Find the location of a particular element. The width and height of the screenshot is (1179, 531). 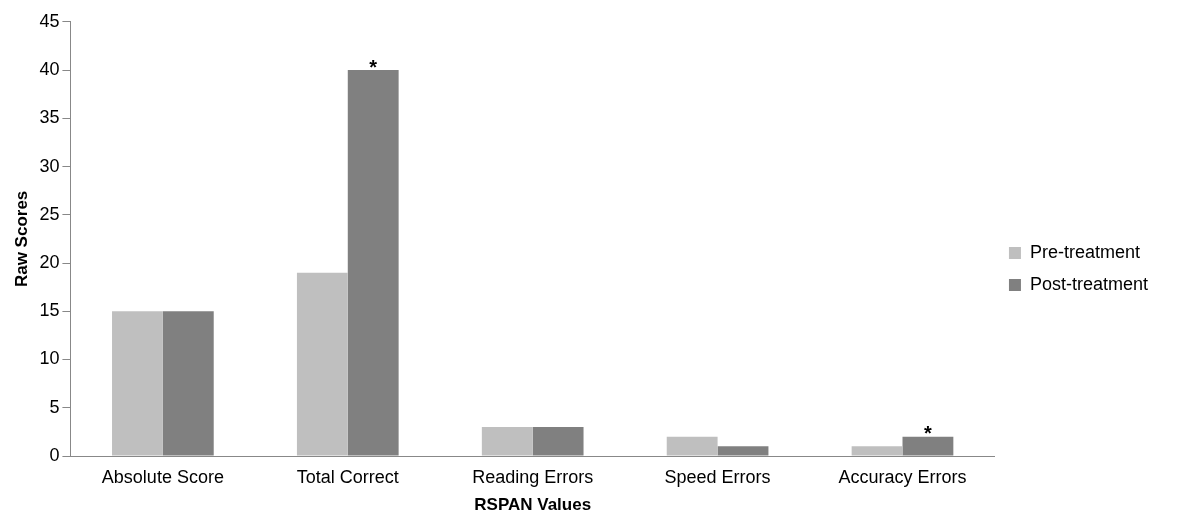

y-tick-label: 20 is located at coordinates (49, 261).